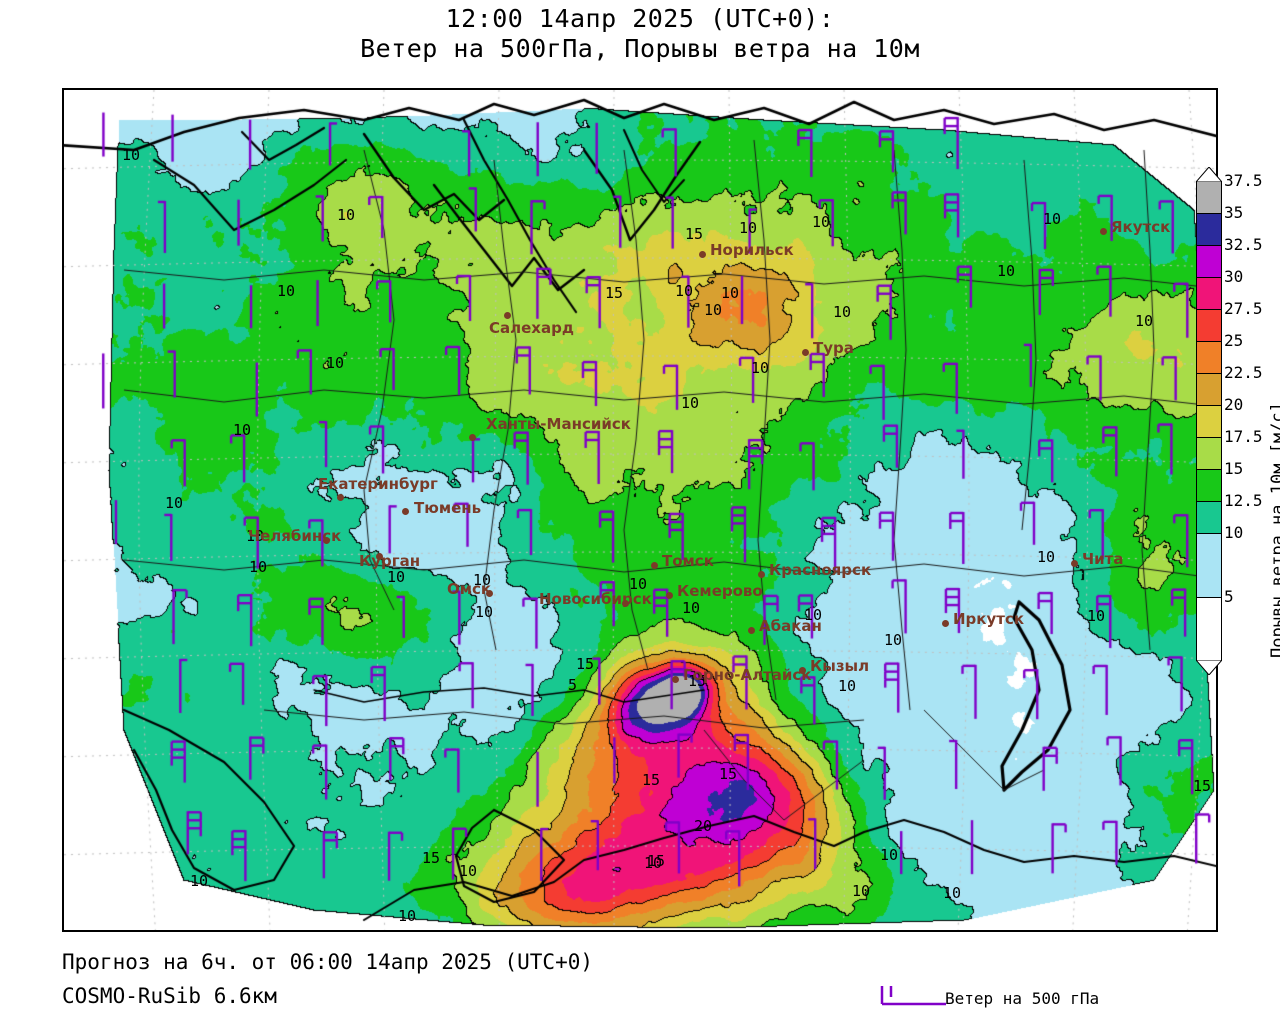 This screenshot has height=1024, width=1280. What do you see at coordinates (1243, 180) in the screenshot?
I see `colorbar-tick-37.5: 37.5` at bounding box center [1243, 180].